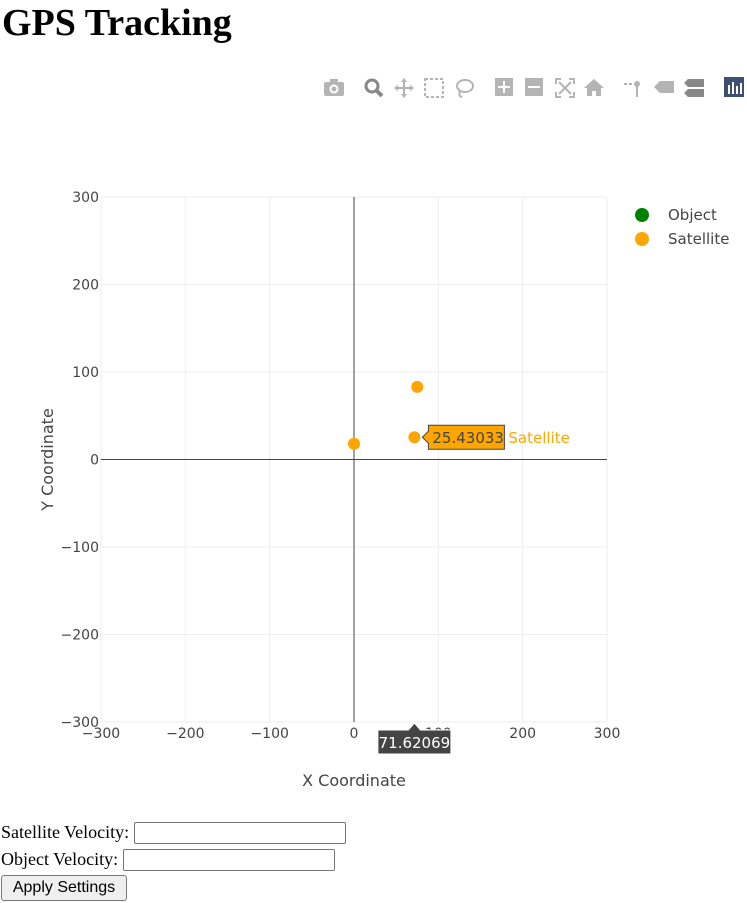  What do you see at coordinates (404, 88) in the screenshot?
I see `pan-icon` at bounding box center [404, 88].